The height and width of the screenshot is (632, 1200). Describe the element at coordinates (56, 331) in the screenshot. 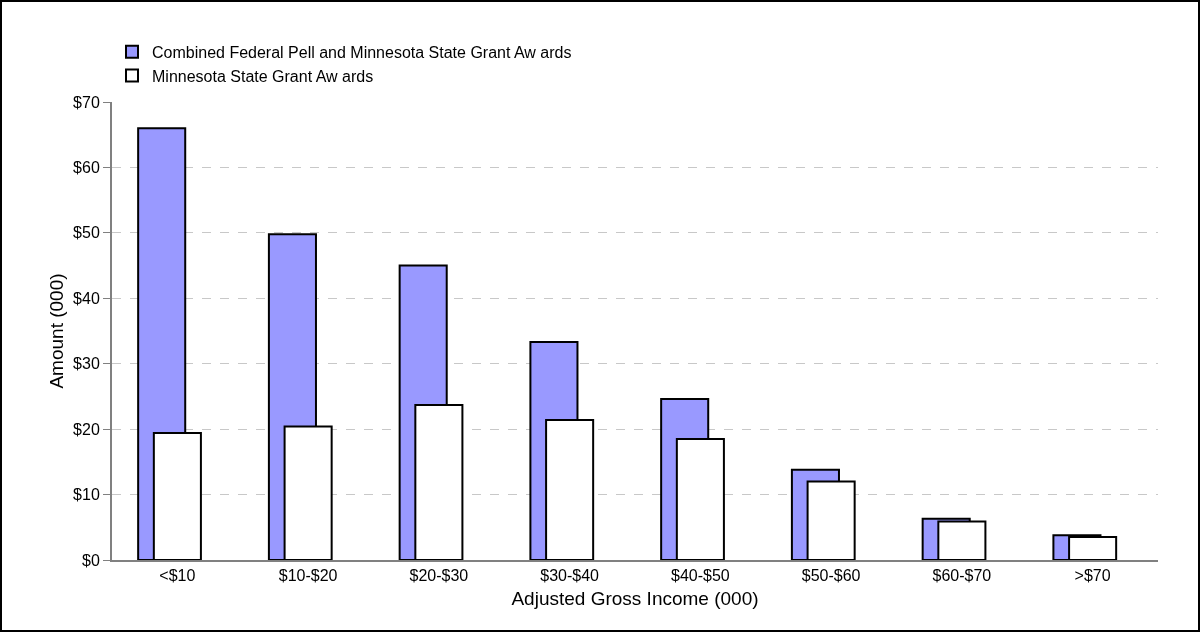

I see `y-axis-title: Amount (000)` at that location.